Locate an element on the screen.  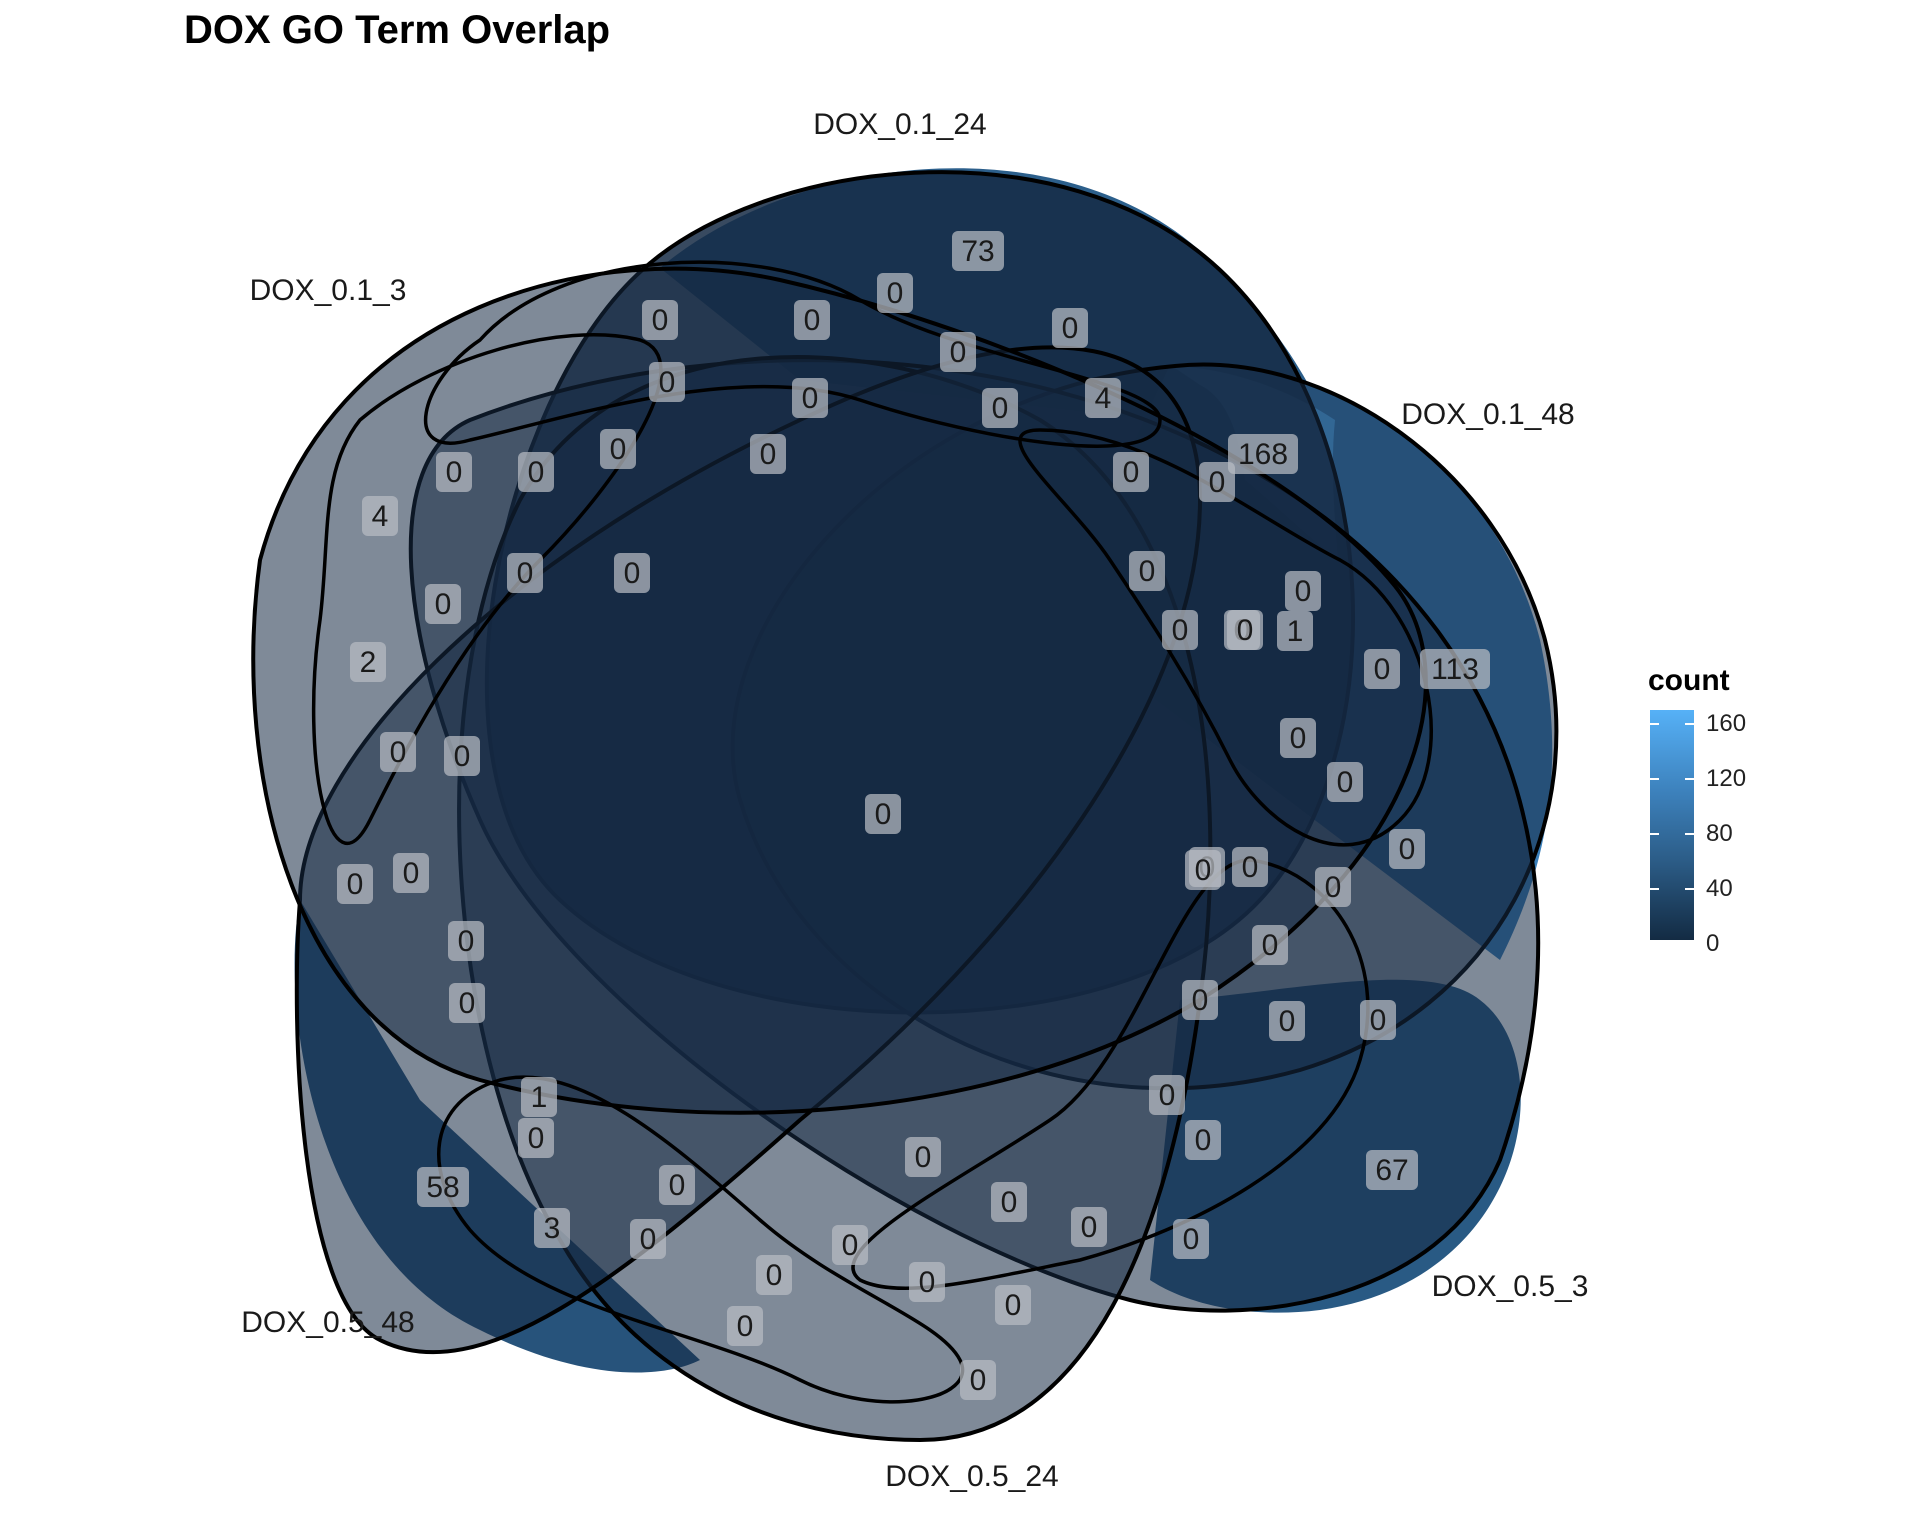
region-count-value: 58 is located at coordinates (442, 1187).